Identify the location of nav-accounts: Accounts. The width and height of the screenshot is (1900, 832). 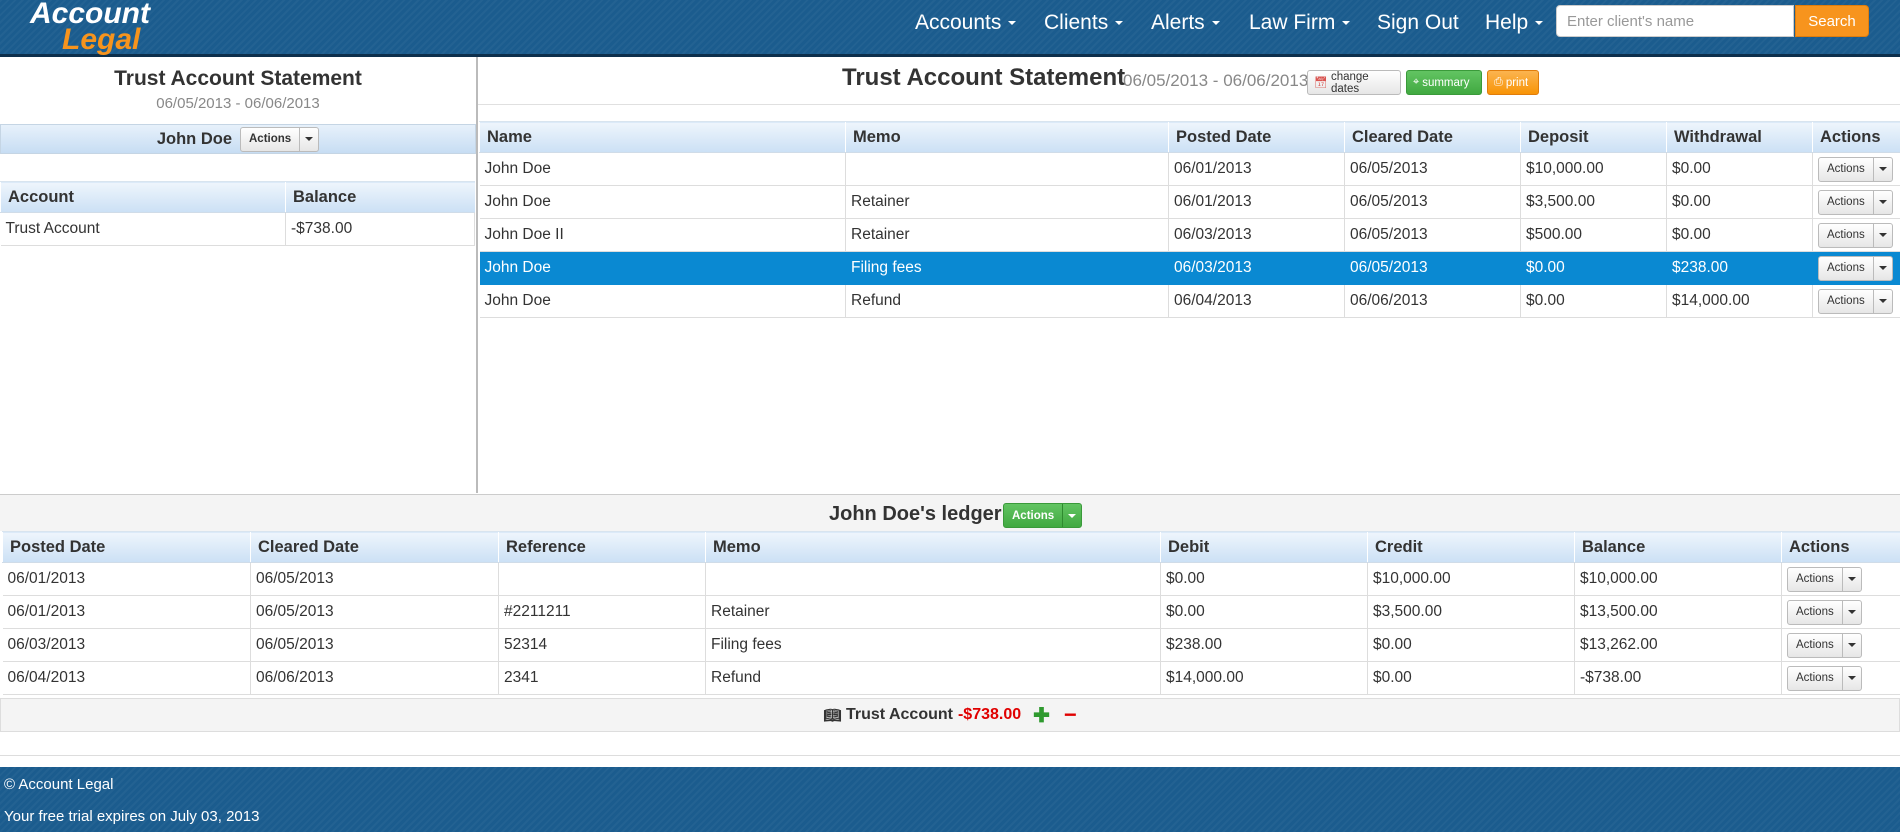
(966, 23).